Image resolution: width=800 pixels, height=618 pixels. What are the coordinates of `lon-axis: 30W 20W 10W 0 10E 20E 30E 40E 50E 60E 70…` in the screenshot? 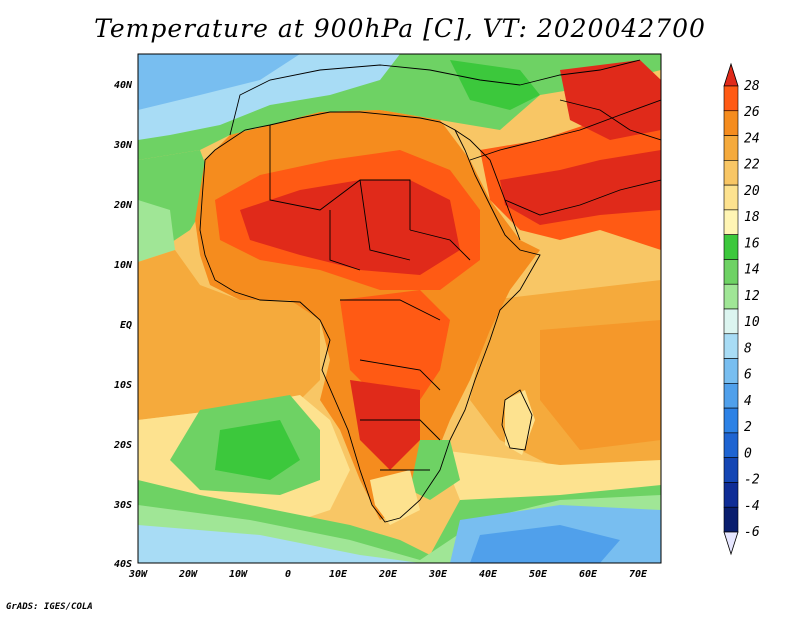 It's located at (388, 574).